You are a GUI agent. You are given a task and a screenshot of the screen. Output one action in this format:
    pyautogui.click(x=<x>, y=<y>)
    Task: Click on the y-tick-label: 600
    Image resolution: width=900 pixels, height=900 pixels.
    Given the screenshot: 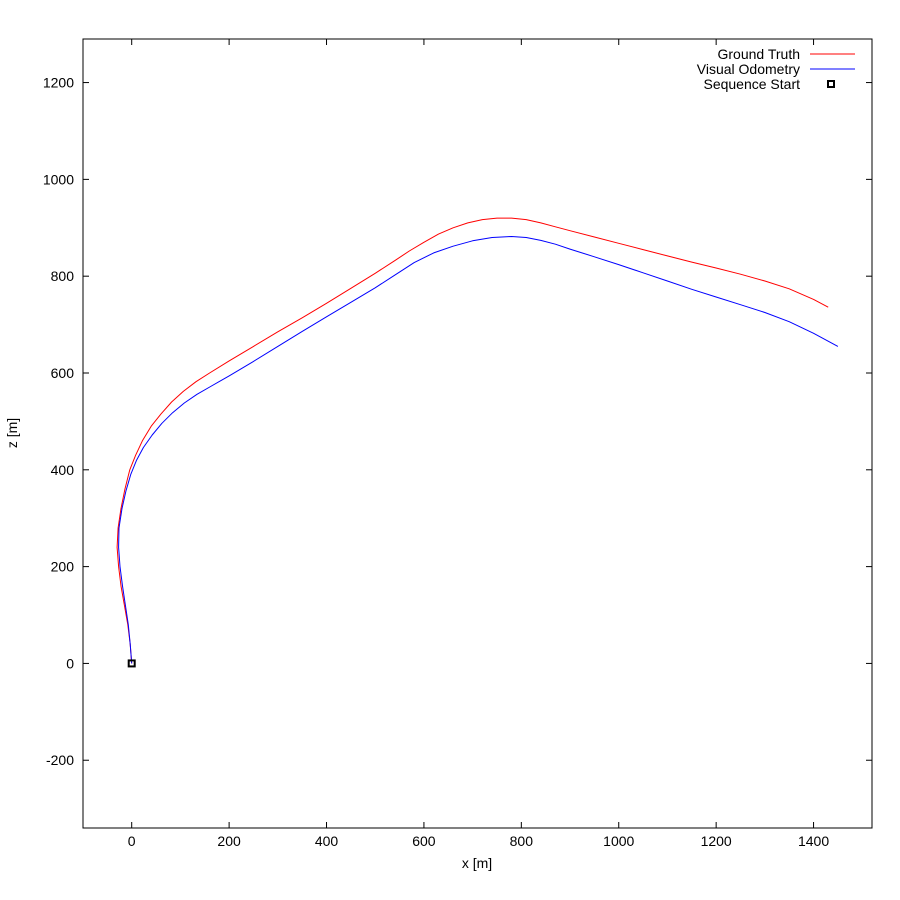 What is the action you would take?
    pyautogui.click(x=63, y=373)
    